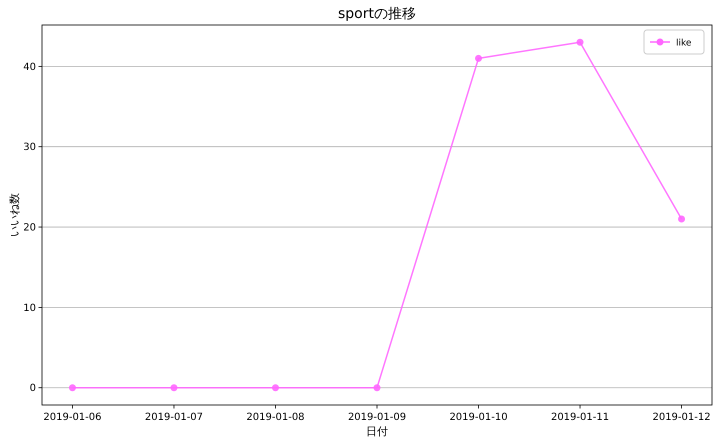 This screenshot has height=444, width=722. I want to click on x-tick-label: 2019-01-09, so click(377, 417).